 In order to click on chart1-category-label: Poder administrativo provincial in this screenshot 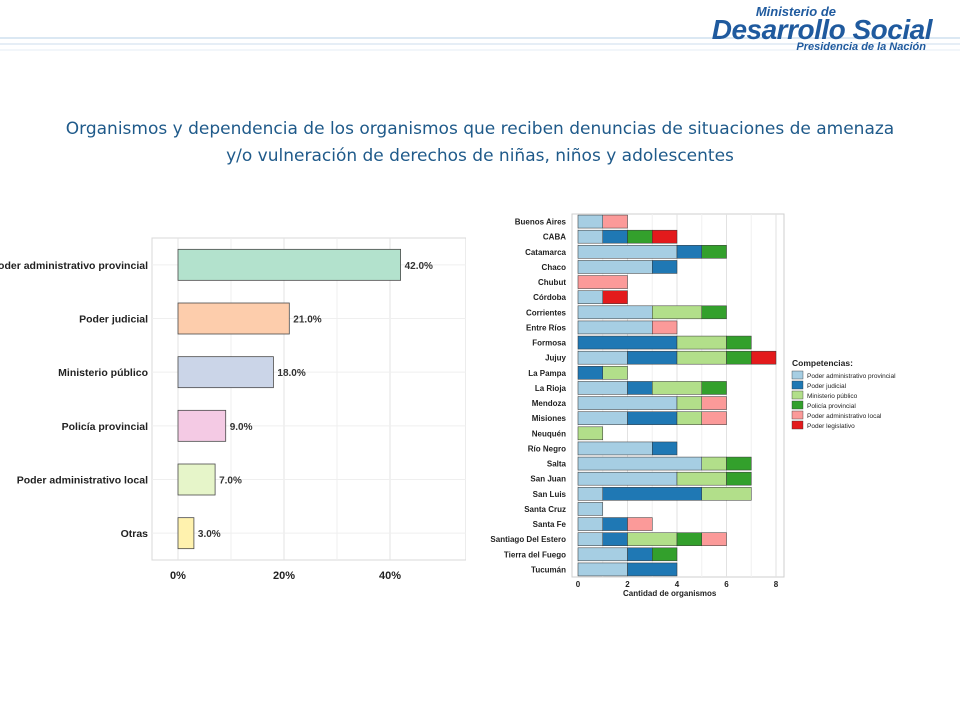, I will do `click(74, 266)`.